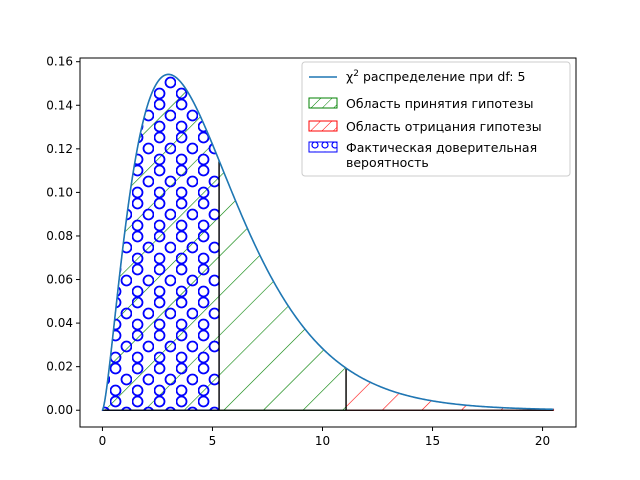 This screenshot has width=640, height=480. I want to click on x-tick-label: 20, so click(542, 441).